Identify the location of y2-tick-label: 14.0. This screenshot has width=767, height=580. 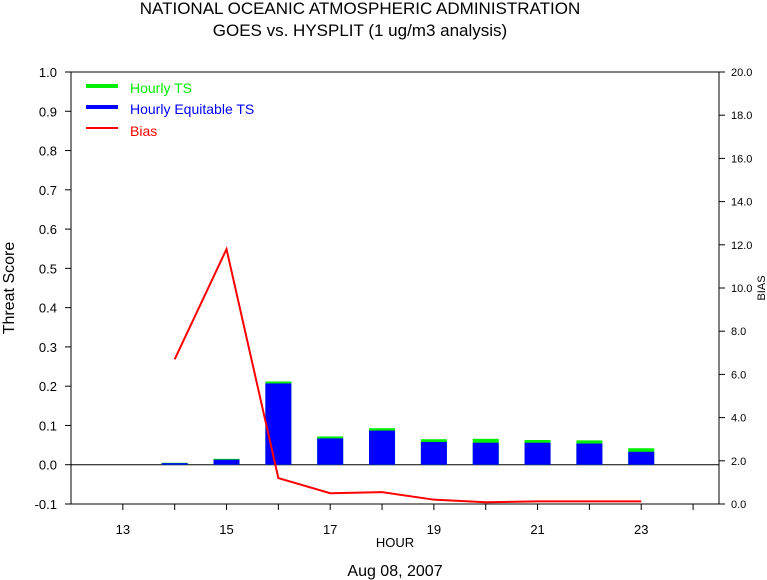
(741, 203).